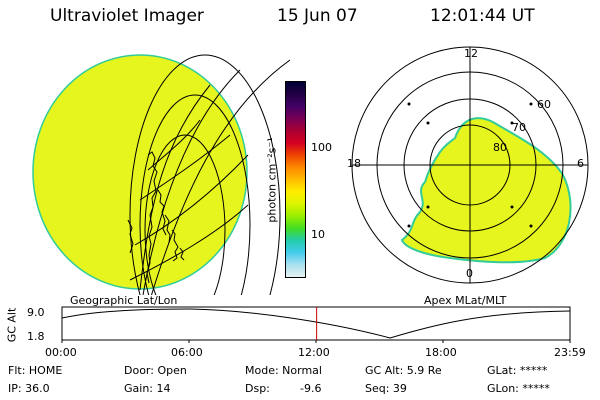  Describe the element at coordinates (580, 163) in the screenshot. I see `mlt-label-6: 6` at that location.